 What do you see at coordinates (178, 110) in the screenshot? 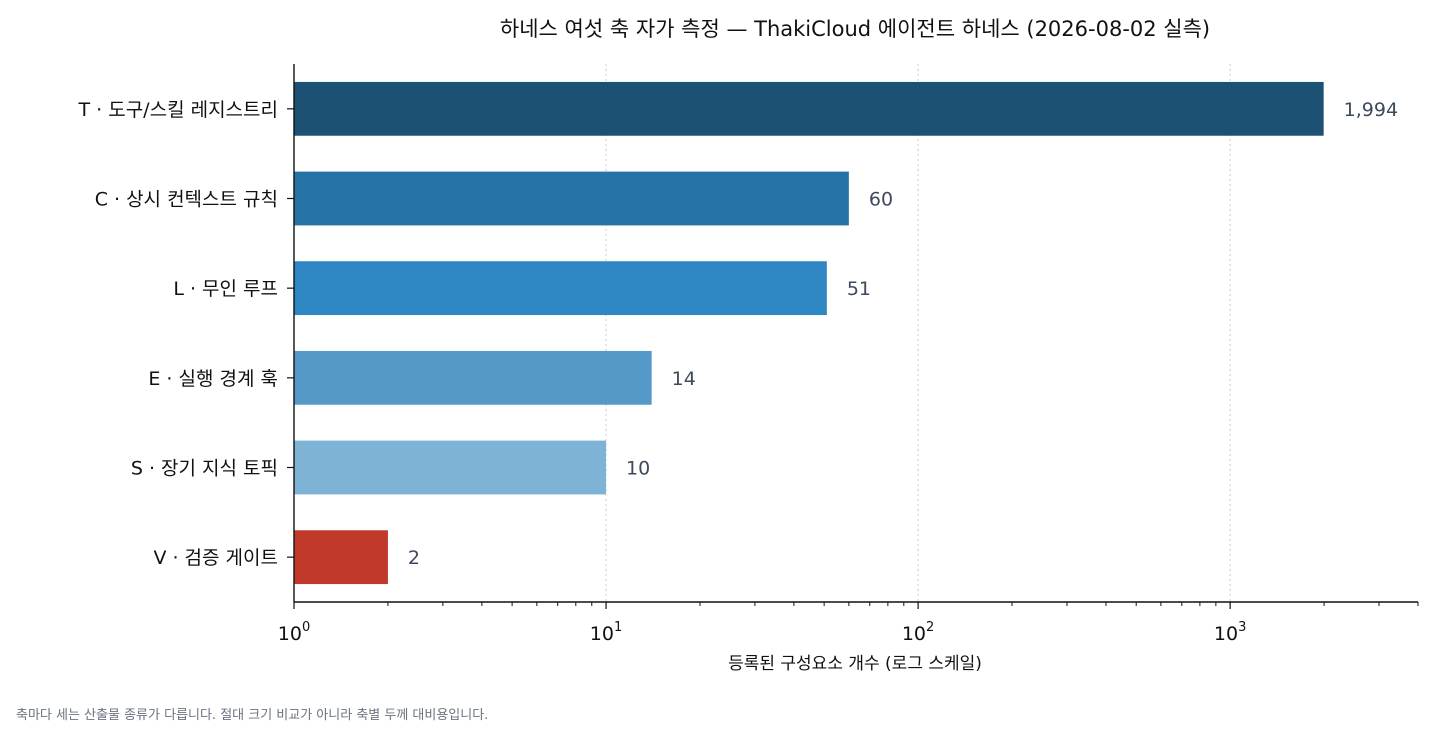
I see `category-label: T · 도구/스킬 레지스트리` at bounding box center [178, 110].